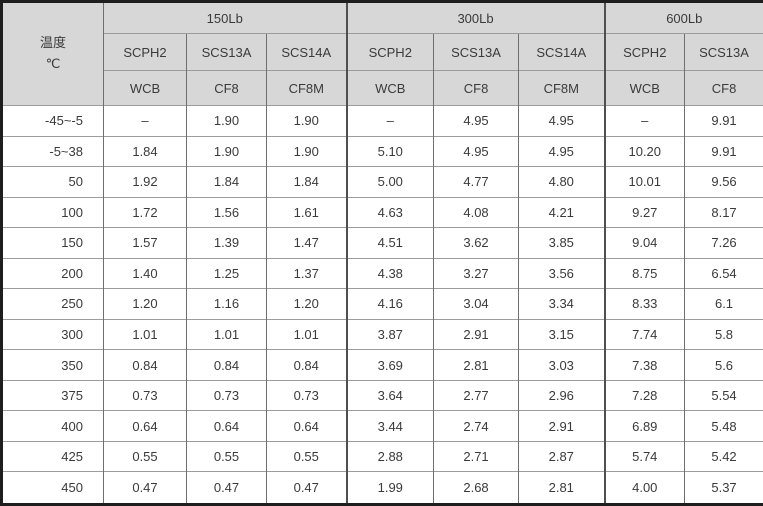 Image resolution: width=763 pixels, height=506 pixels. I want to click on table-row: 425 0.55 0.55 0.55 2.88 2.71 2.87 5.74 5.42, so click(382, 456).